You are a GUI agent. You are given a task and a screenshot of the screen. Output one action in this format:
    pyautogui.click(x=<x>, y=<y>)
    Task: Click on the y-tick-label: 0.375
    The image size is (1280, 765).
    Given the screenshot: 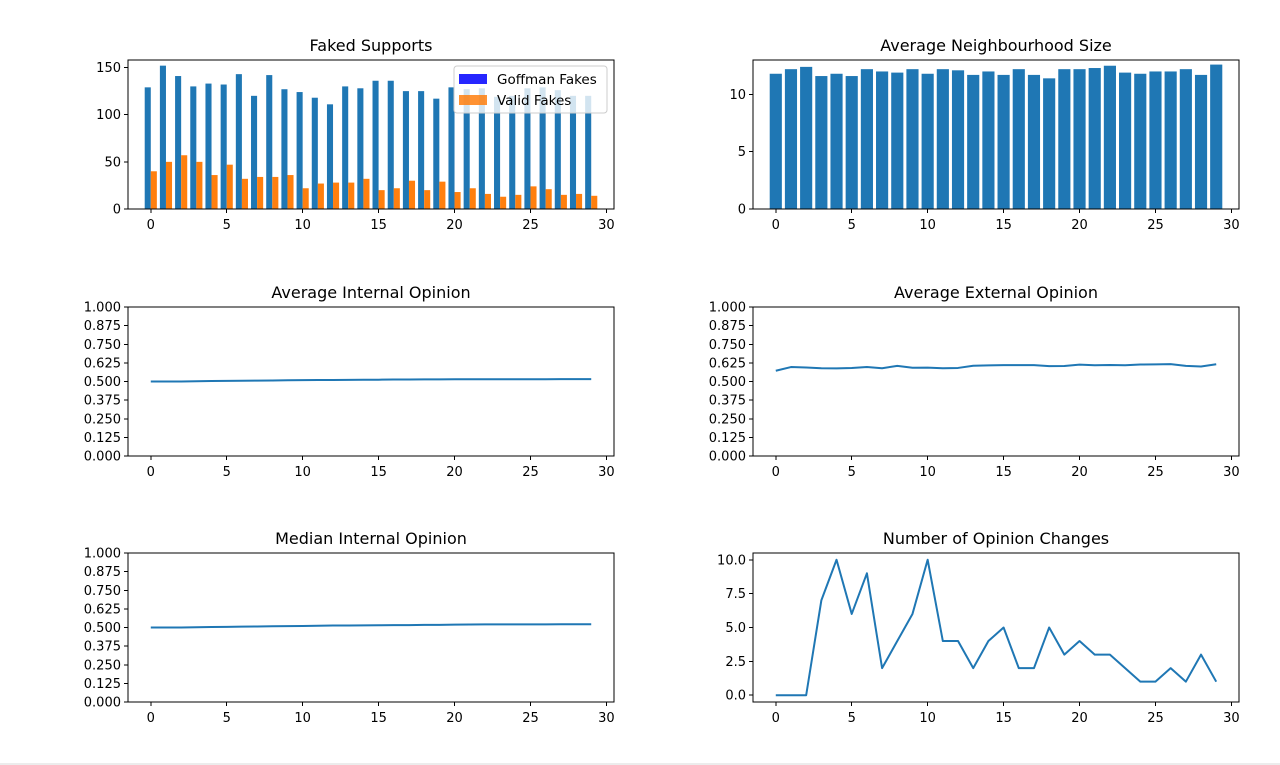 What is the action you would take?
    pyautogui.click(x=102, y=401)
    